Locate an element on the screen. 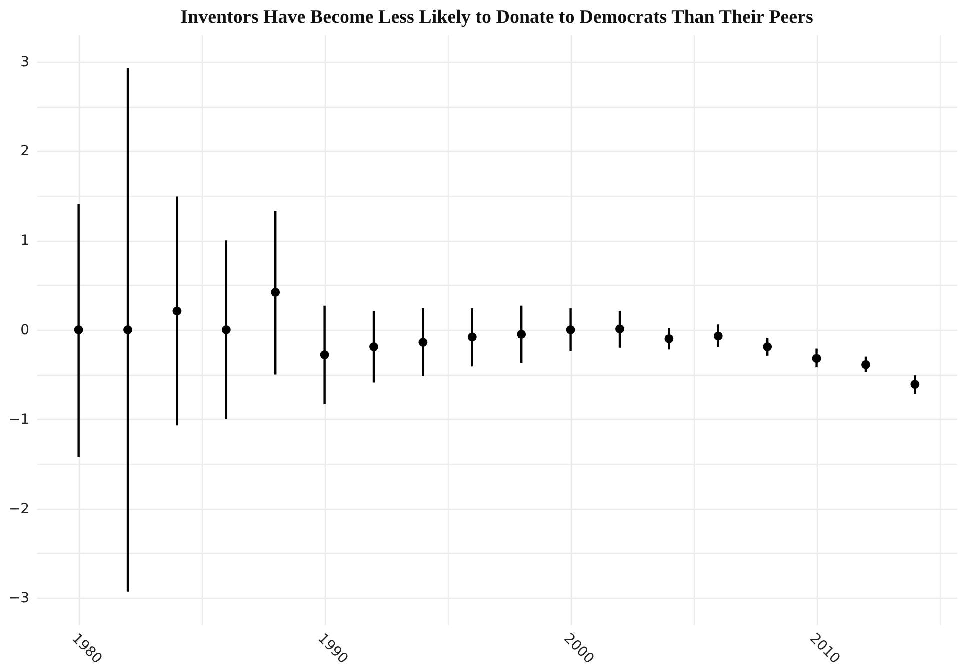 This screenshot has height=664, width=964. y-tick-label: 0 is located at coordinates (25, 330).